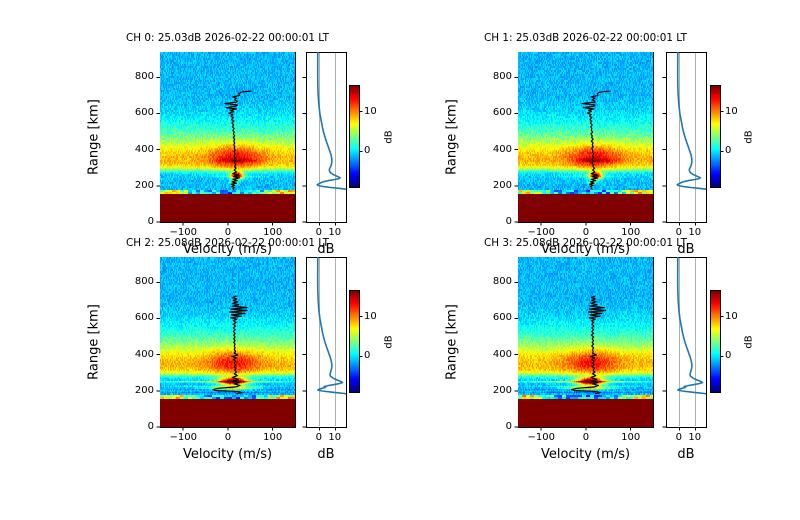 The image size is (800, 520). Describe the element at coordinates (585, 137) in the screenshot. I see `spectrogram-ch1` at that location.